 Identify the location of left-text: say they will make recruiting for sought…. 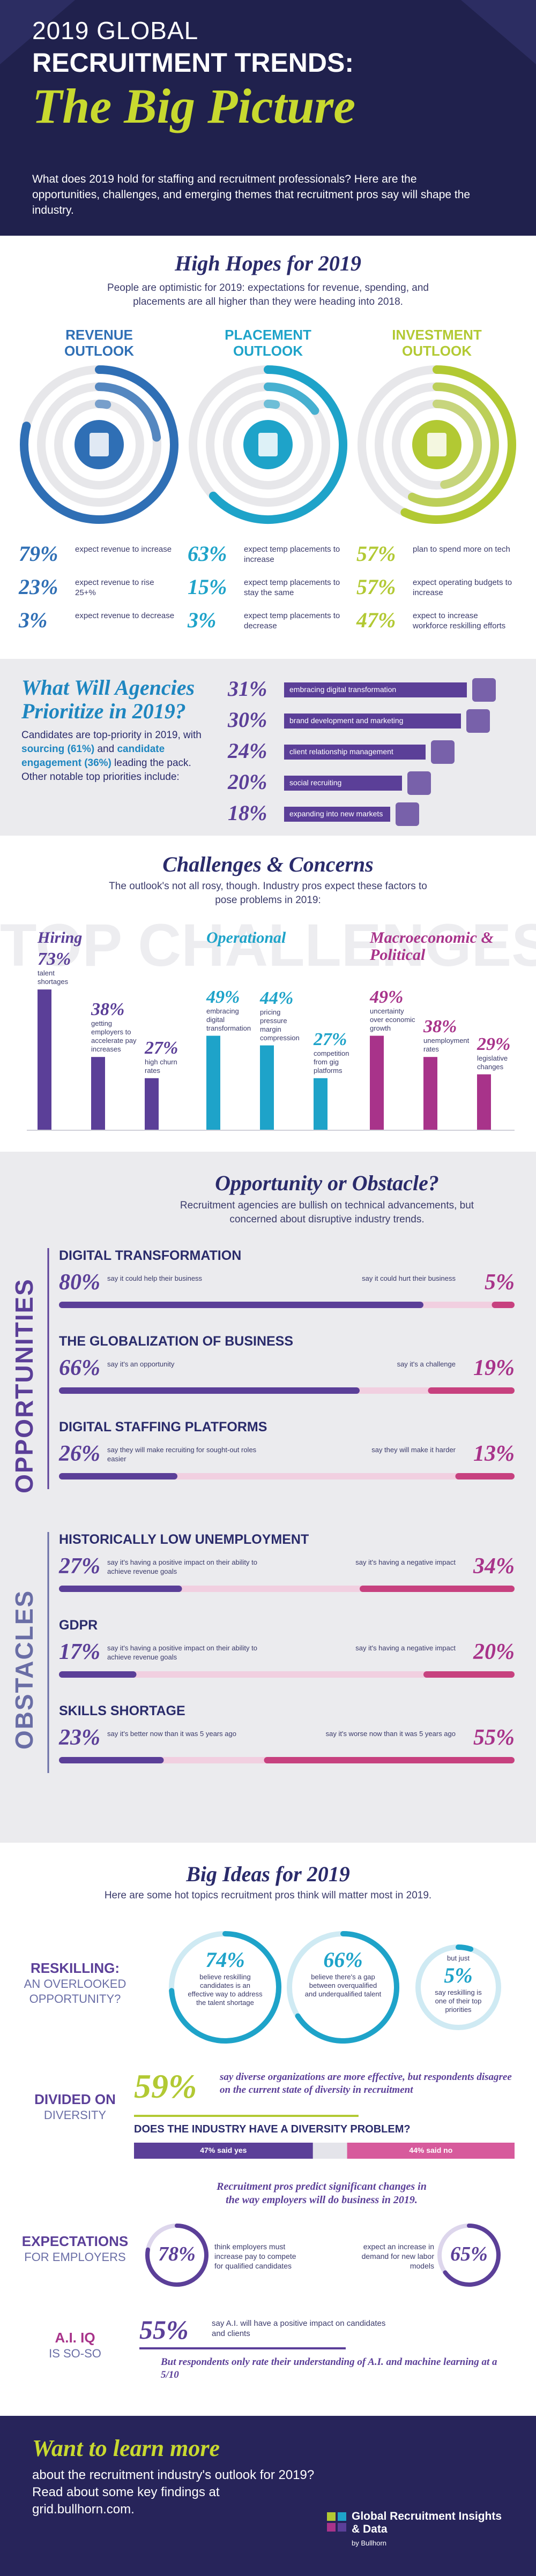
(182, 1454).